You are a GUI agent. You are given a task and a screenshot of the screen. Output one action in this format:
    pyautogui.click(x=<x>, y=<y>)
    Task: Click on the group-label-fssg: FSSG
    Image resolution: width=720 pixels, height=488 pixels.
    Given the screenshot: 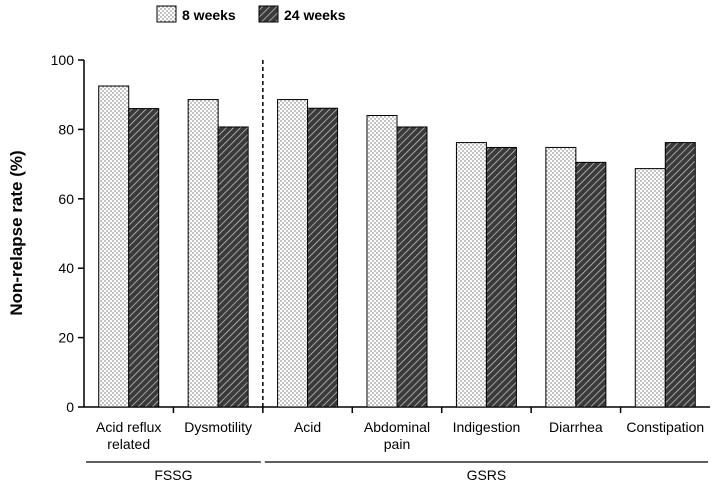 What is the action you would take?
    pyautogui.click(x=173, y=475)
    